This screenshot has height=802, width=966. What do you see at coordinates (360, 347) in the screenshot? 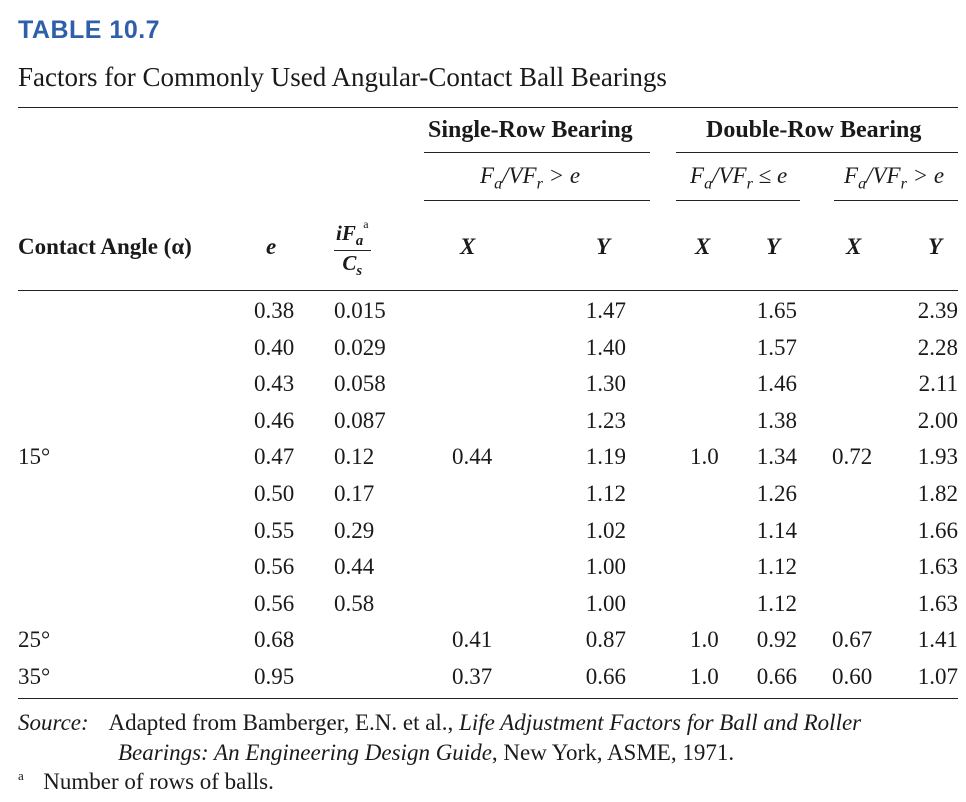
I see `cell-ifa-cs: 0.029` at bounding box center [360, 347].